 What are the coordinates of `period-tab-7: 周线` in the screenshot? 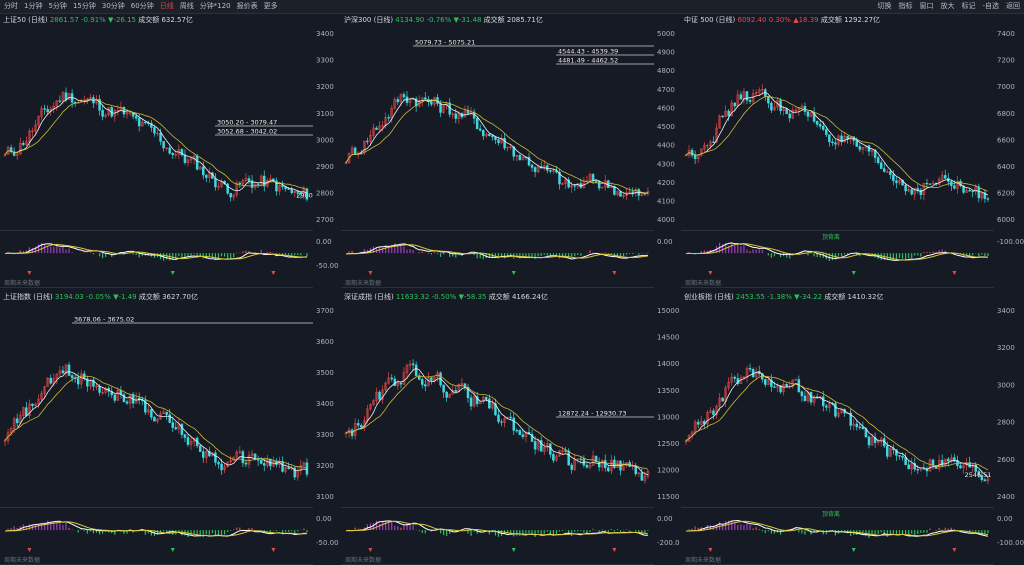 It's located at (186, 6).